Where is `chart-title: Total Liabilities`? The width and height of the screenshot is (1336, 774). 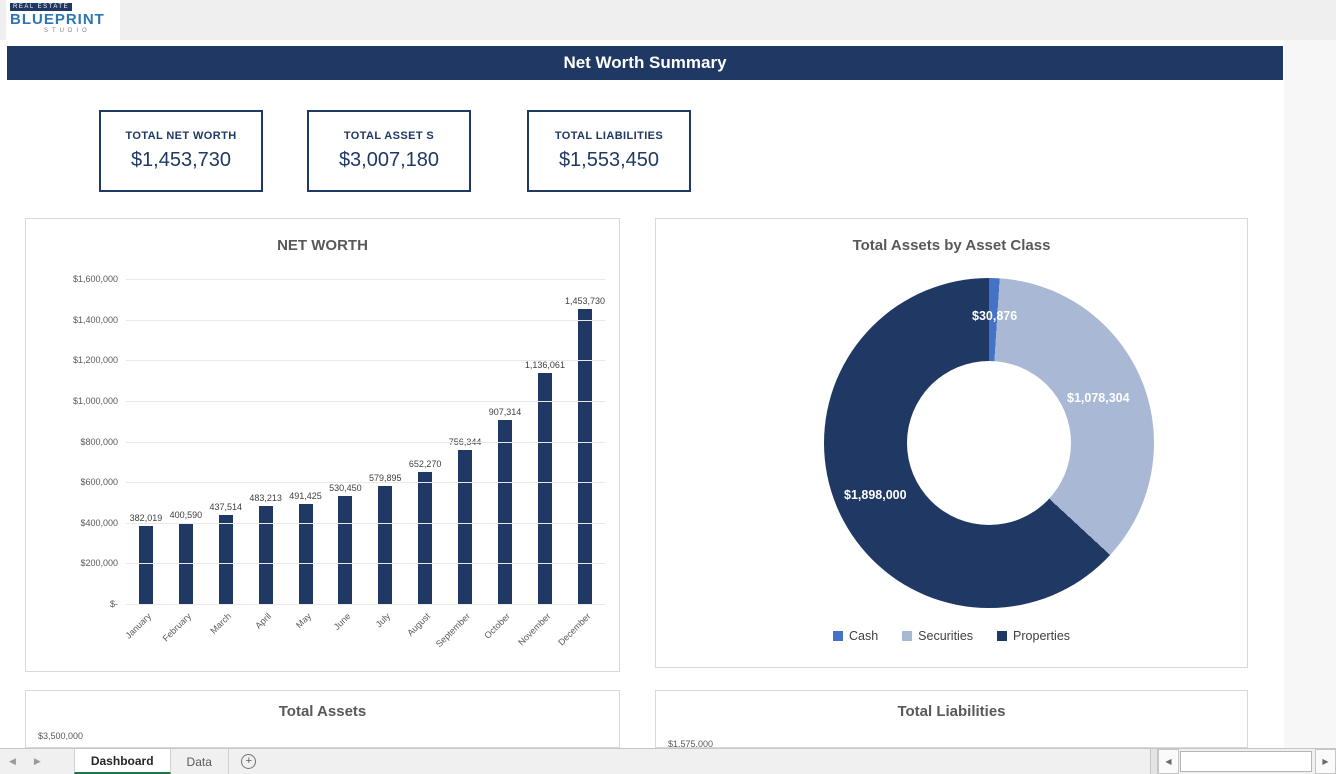
chart-title: Total Liabilities is located at coordinates (951, 711).